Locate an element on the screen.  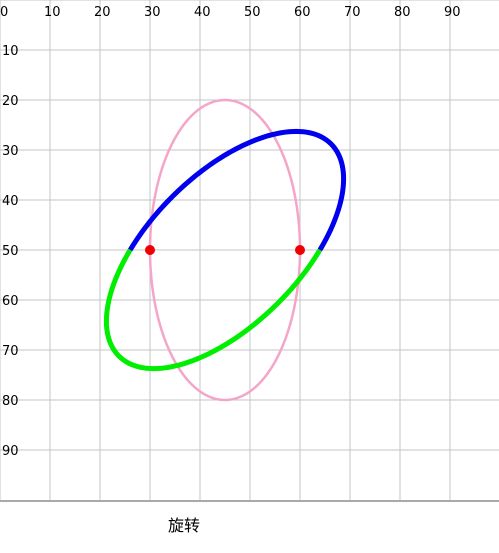
x-tick-label: 70 is located at coordinates (352, 12).